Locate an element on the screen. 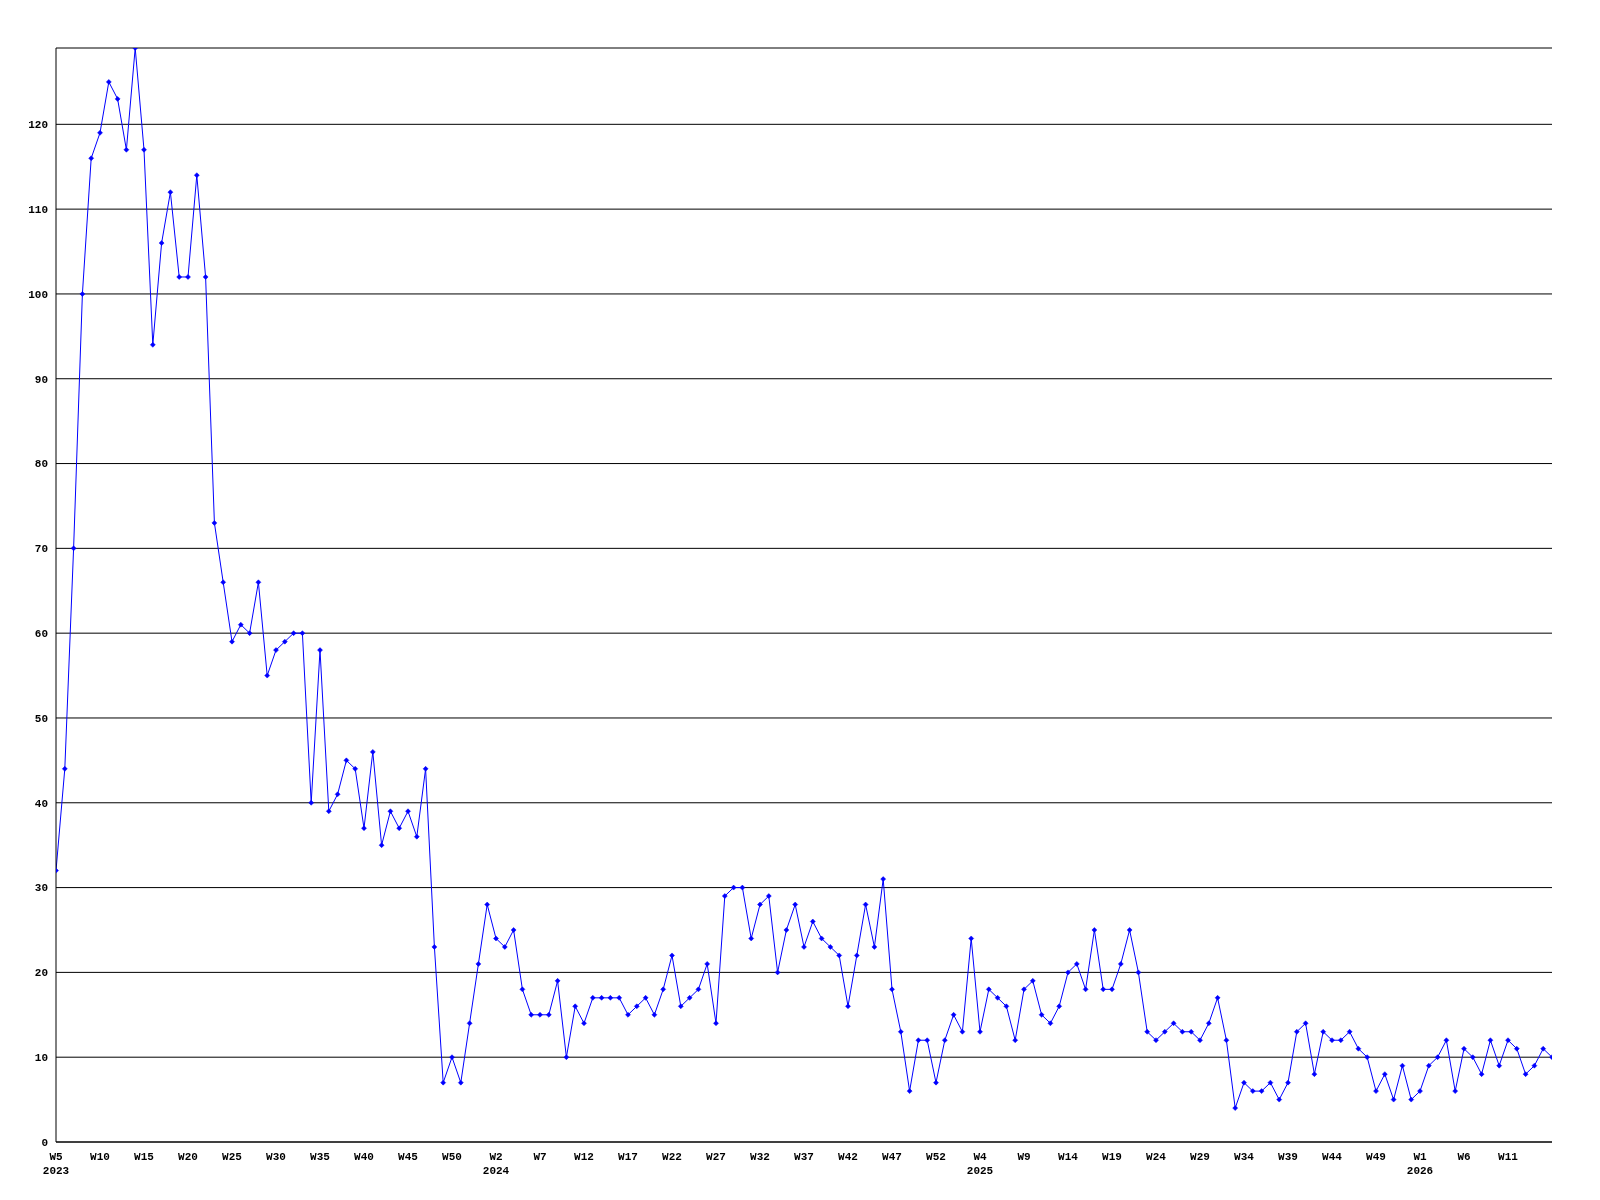  x-tick-label: W14 is located at coordinates (1068, 1157).